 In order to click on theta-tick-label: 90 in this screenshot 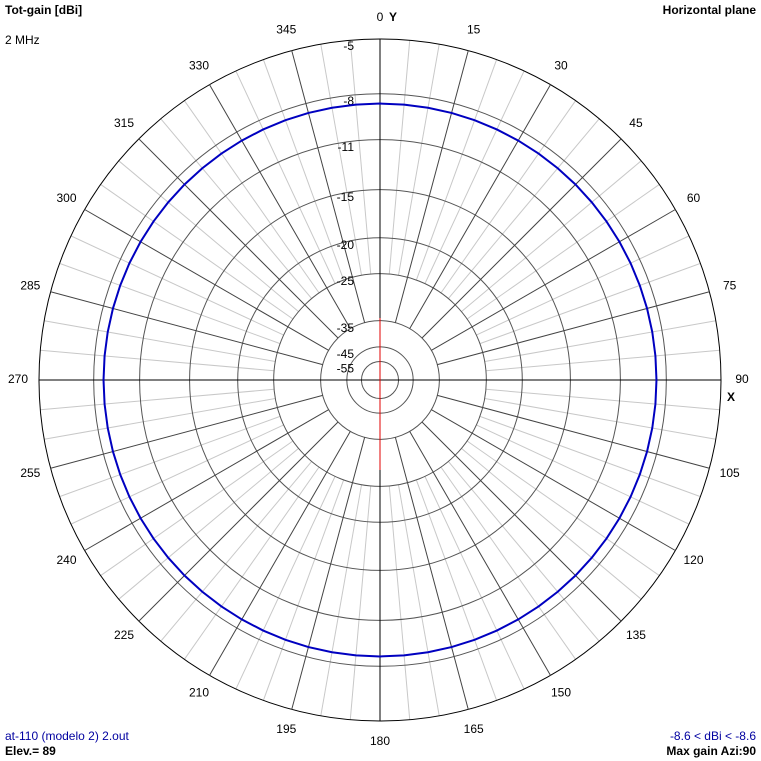, I will do `click(742, 379)`.